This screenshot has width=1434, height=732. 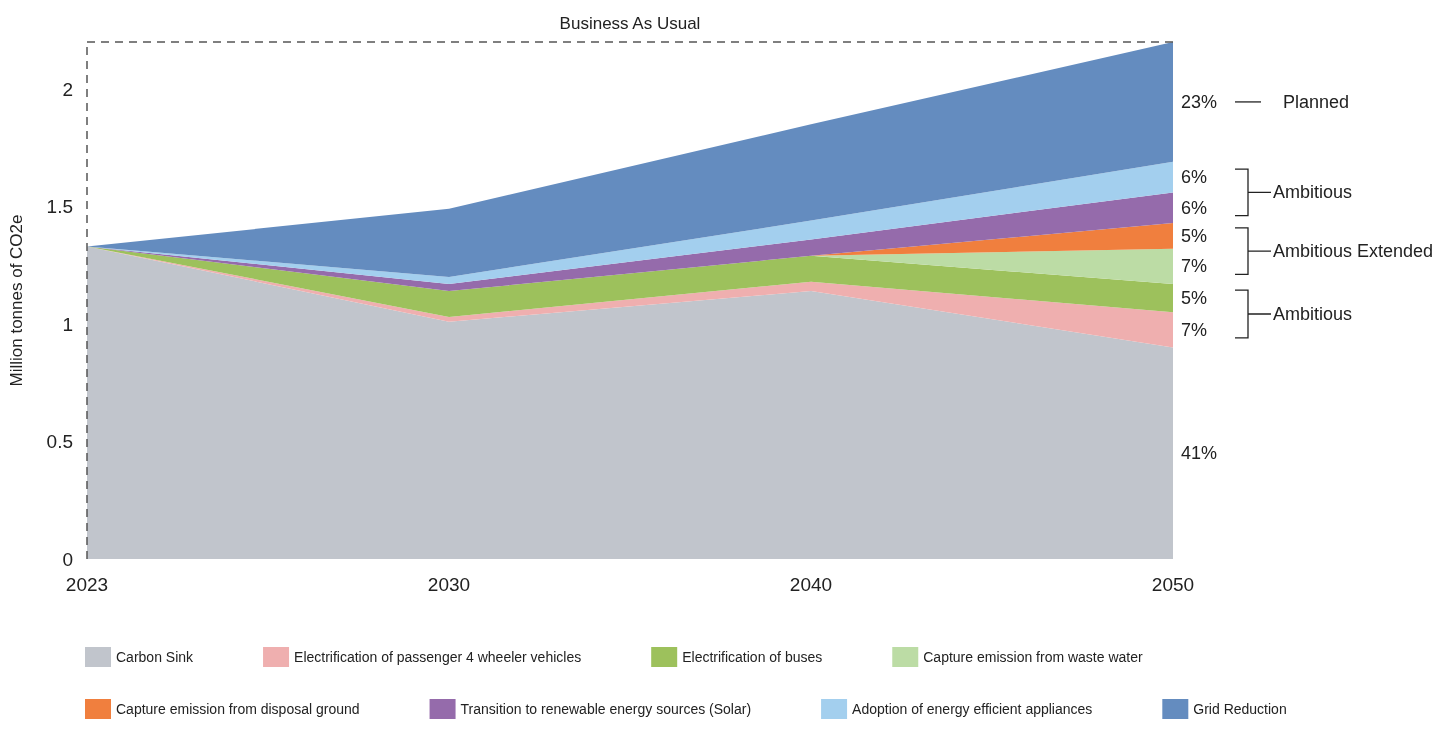 I want to click on x-tick-label: 2050, so click(x=1173, y=584).